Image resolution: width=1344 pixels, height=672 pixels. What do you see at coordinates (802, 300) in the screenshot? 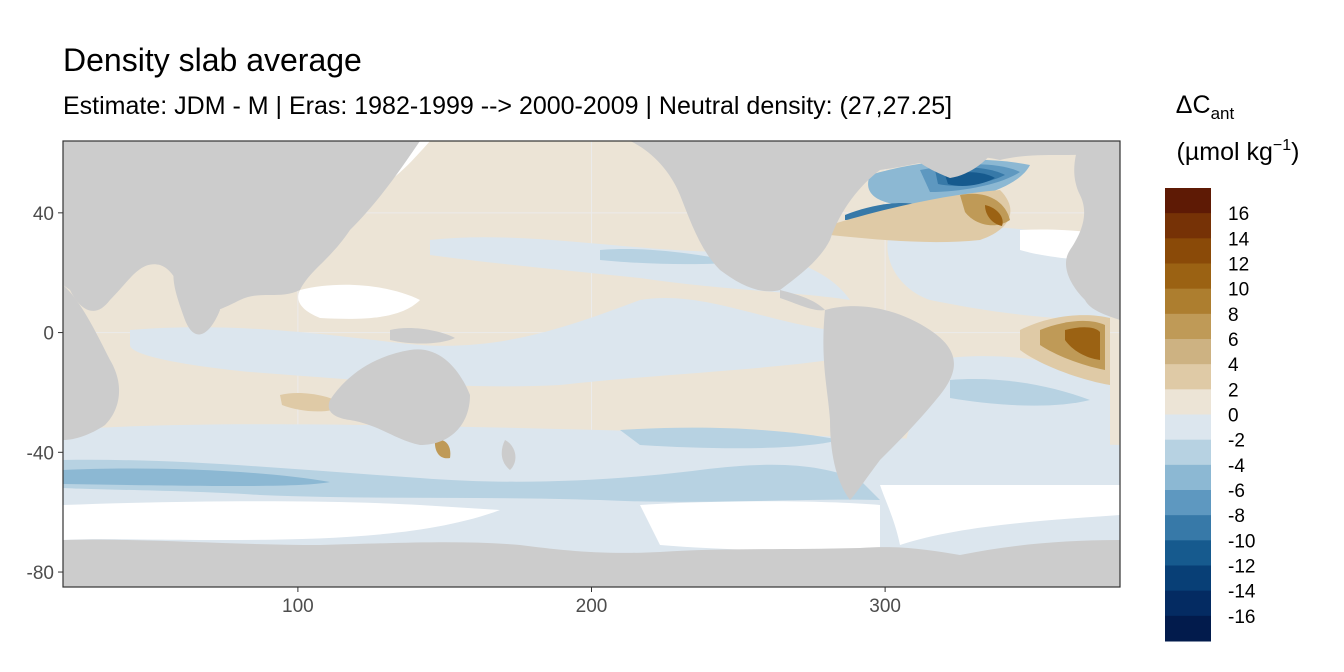
I see `land-central-america` at bounding box center [802, 300].